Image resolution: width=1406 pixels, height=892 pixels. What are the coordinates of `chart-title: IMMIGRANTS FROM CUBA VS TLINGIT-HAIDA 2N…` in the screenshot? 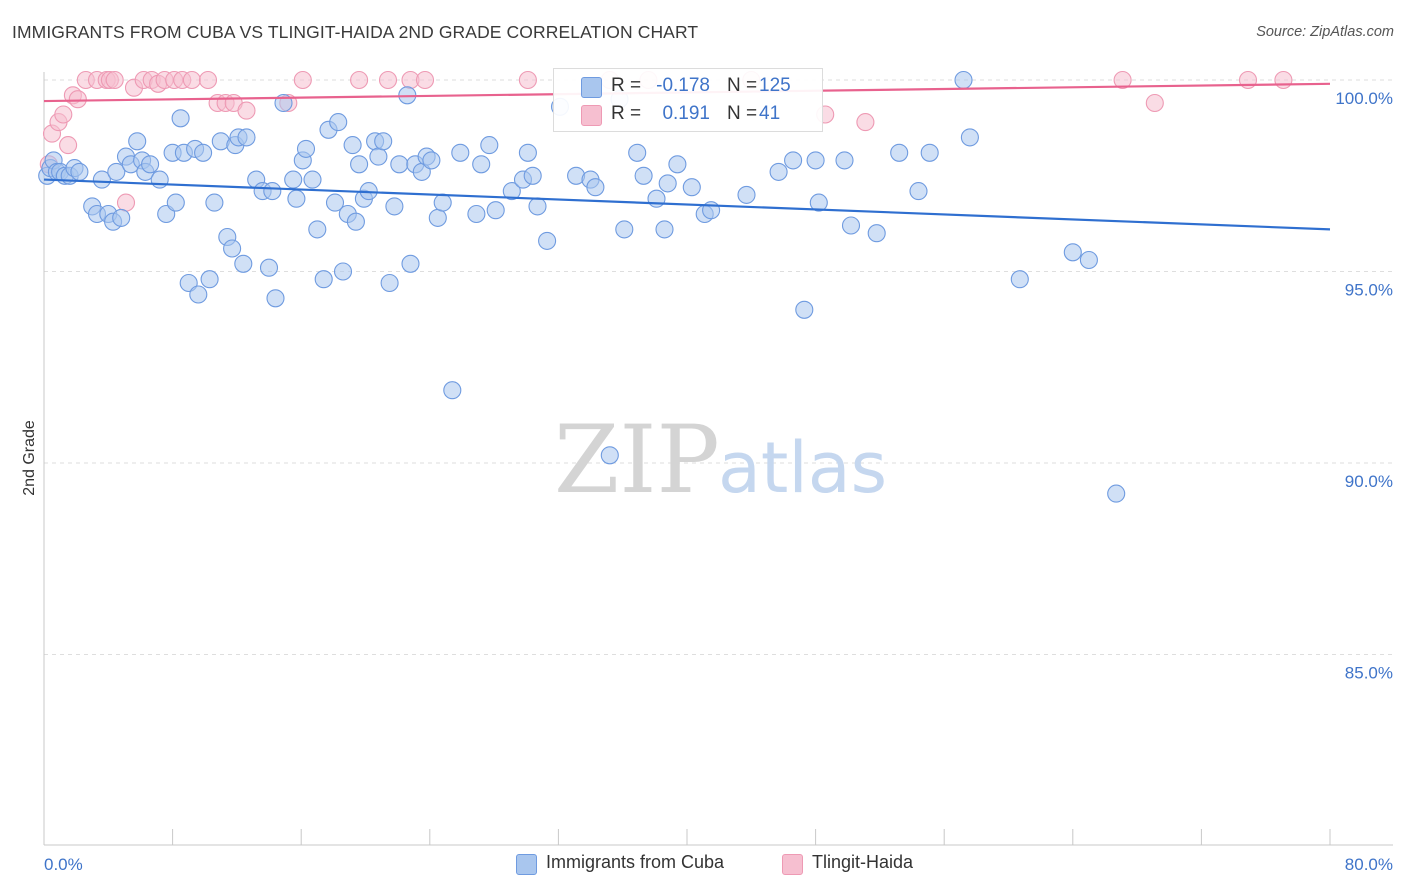 It's located at (355, 32).